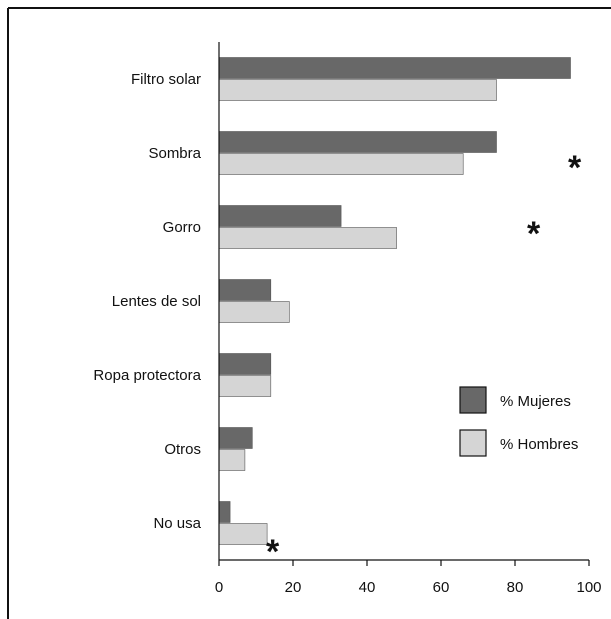  I want to click on legend-swatch-hombres, so click(473, 443).